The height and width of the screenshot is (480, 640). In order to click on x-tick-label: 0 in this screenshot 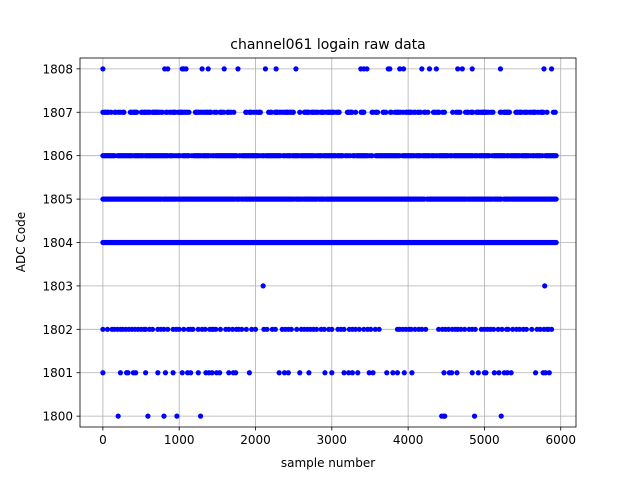, I will do `click(103, 440)`.